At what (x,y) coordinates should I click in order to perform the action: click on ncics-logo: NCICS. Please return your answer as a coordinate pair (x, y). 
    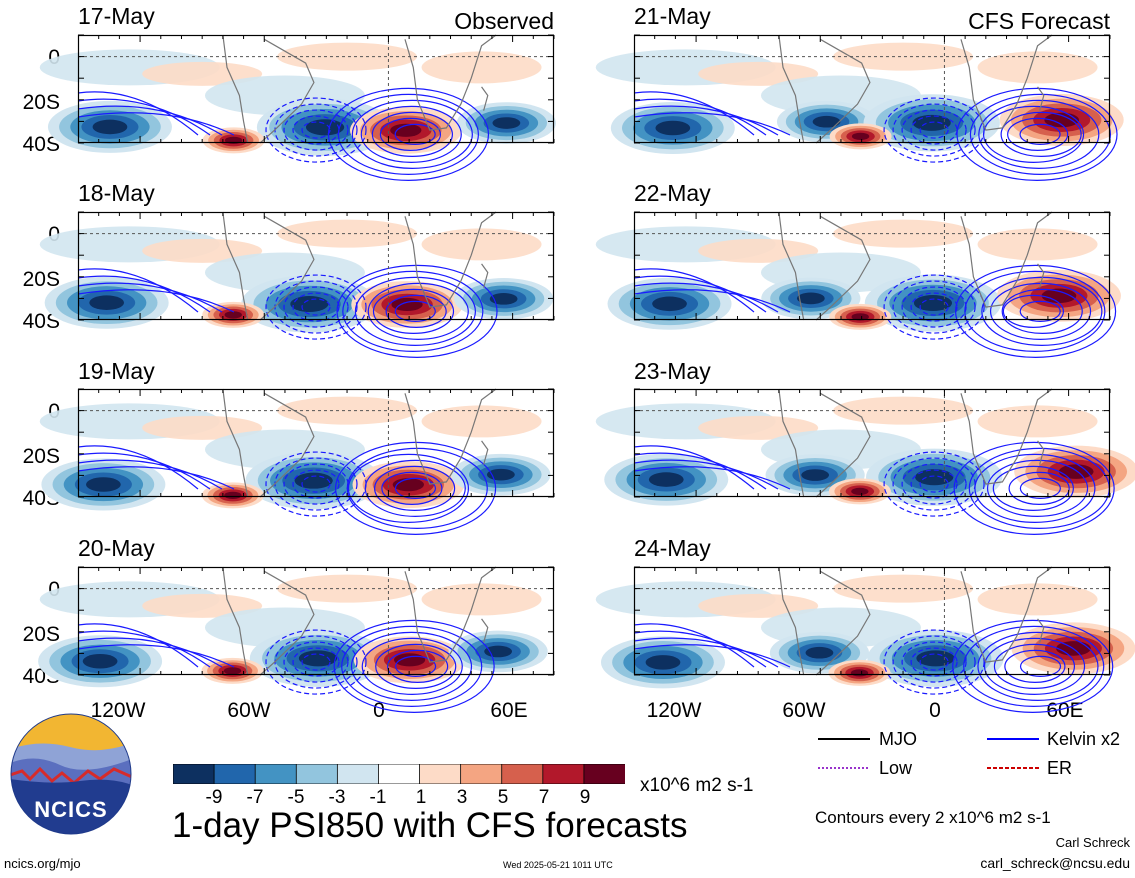
    Looking at the image, I should click on (71, 774).